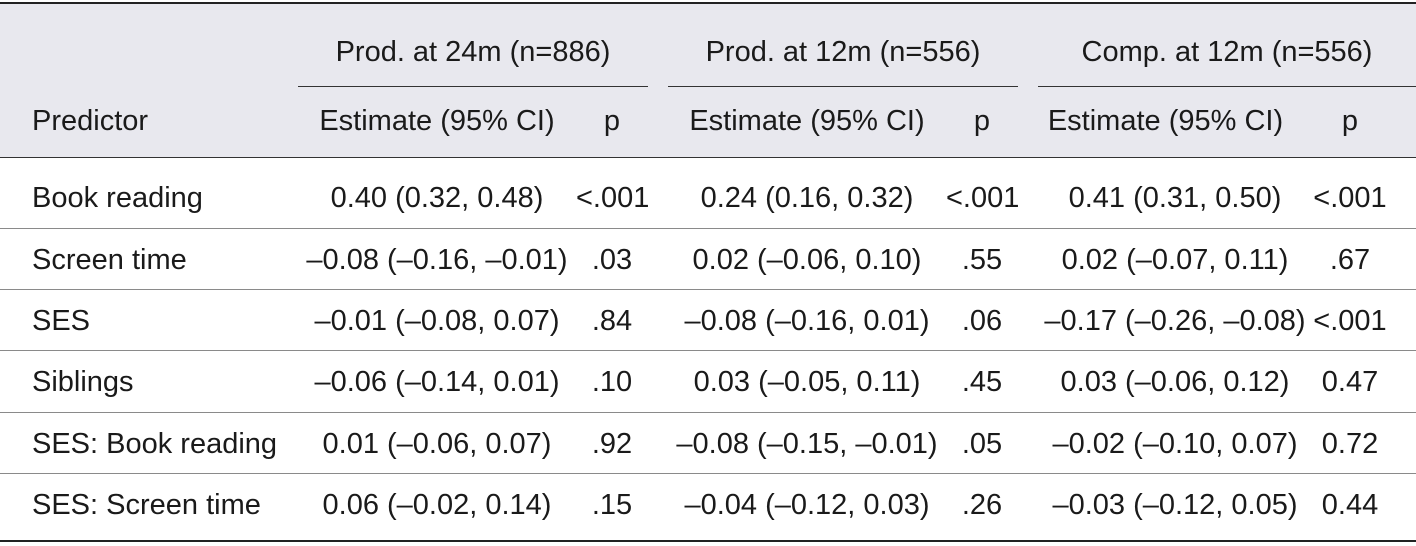 The image size is (1416, 546). I want to click on cell-p-prod-12m: .06, so click(982, 321).